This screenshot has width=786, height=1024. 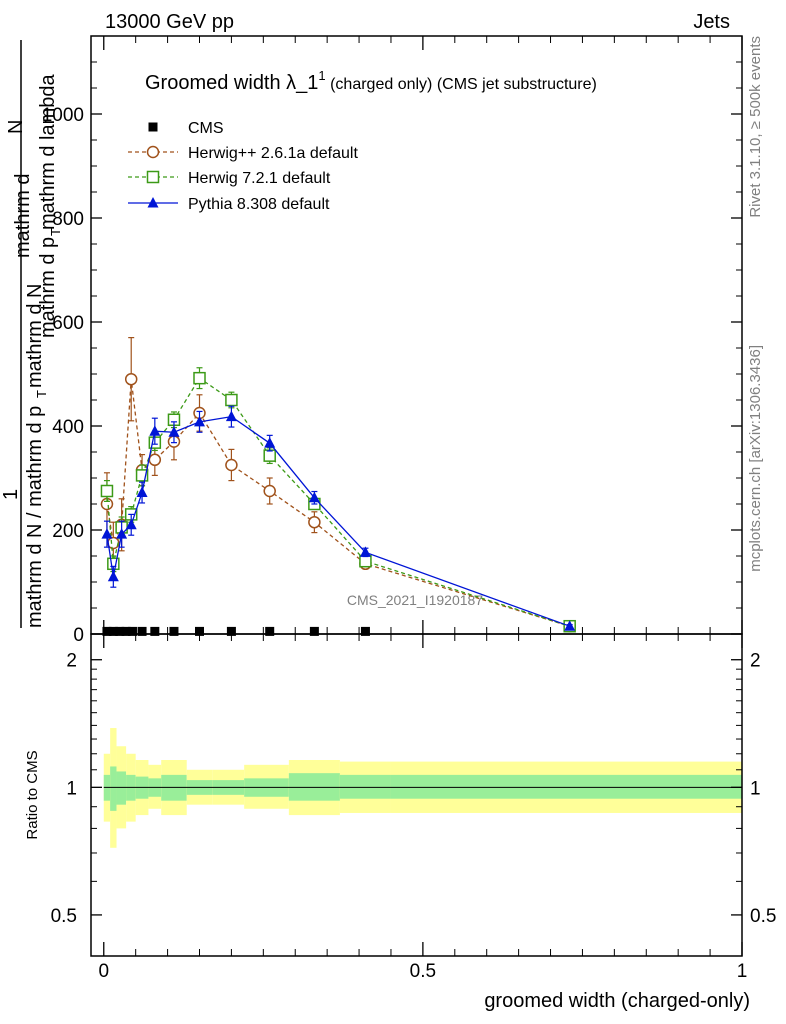 What do you see at coordinates (11, 494) in the screenshot?
I see `y-label-one: 1` at bounding box center [11, 494].